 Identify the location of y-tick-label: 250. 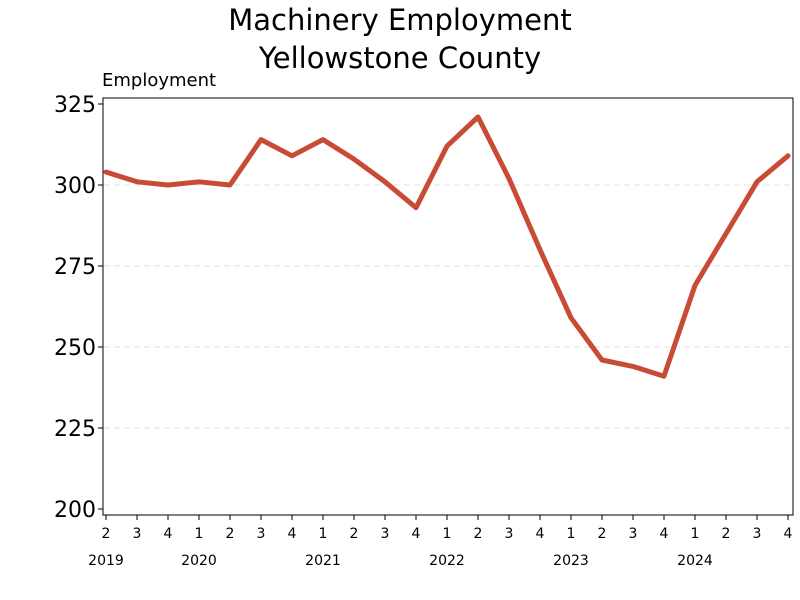
(75, 348).